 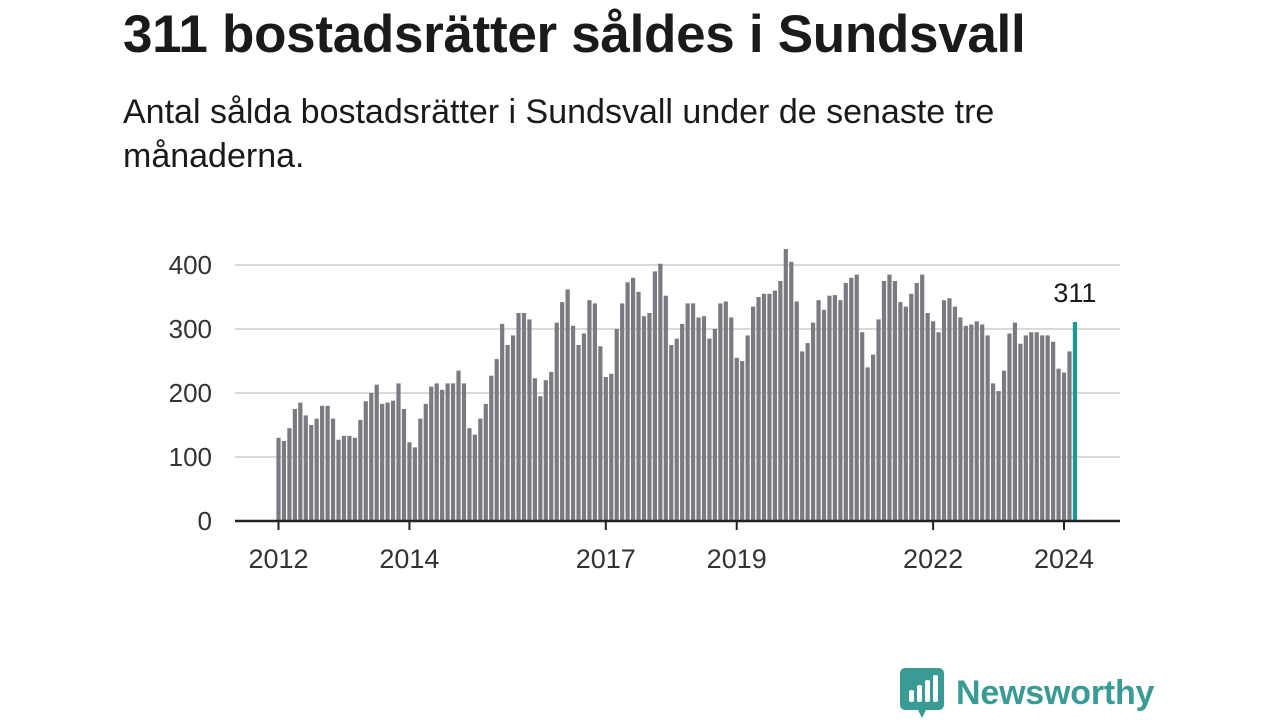 What do you see at coordinates (190, 457) in the screenshot?
I see `y-tick-label: 100` at bounding box center [190, 457].